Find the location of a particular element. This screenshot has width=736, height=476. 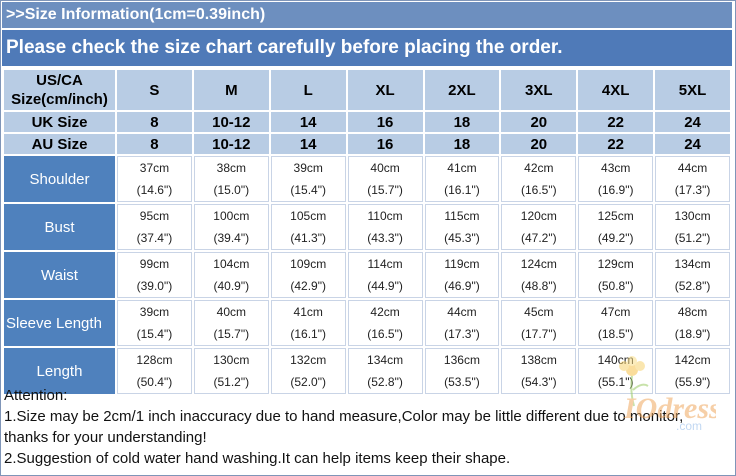

au-size-value: 14 is located at coordinates (308, 144).